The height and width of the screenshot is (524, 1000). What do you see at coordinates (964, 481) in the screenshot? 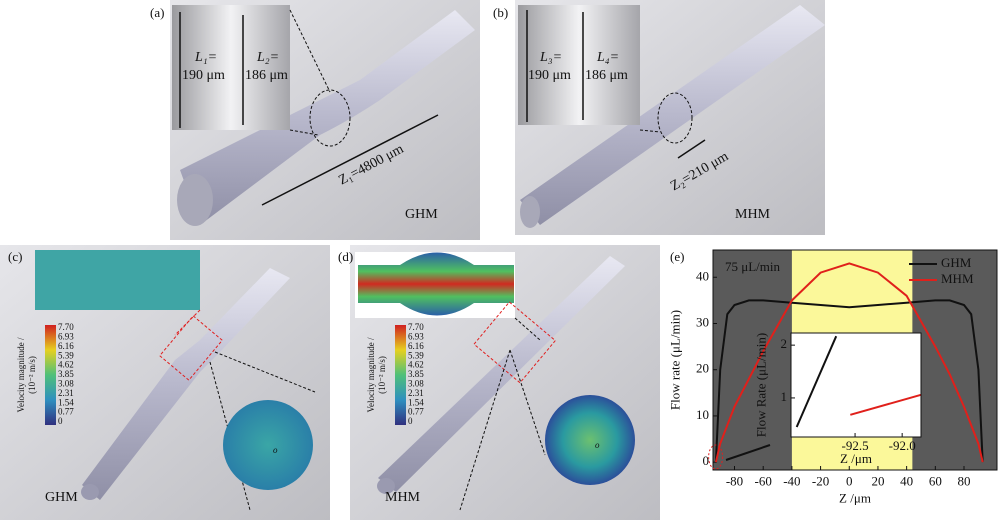
I see `x-tick-label: 80` at bounding box center [964, 481].